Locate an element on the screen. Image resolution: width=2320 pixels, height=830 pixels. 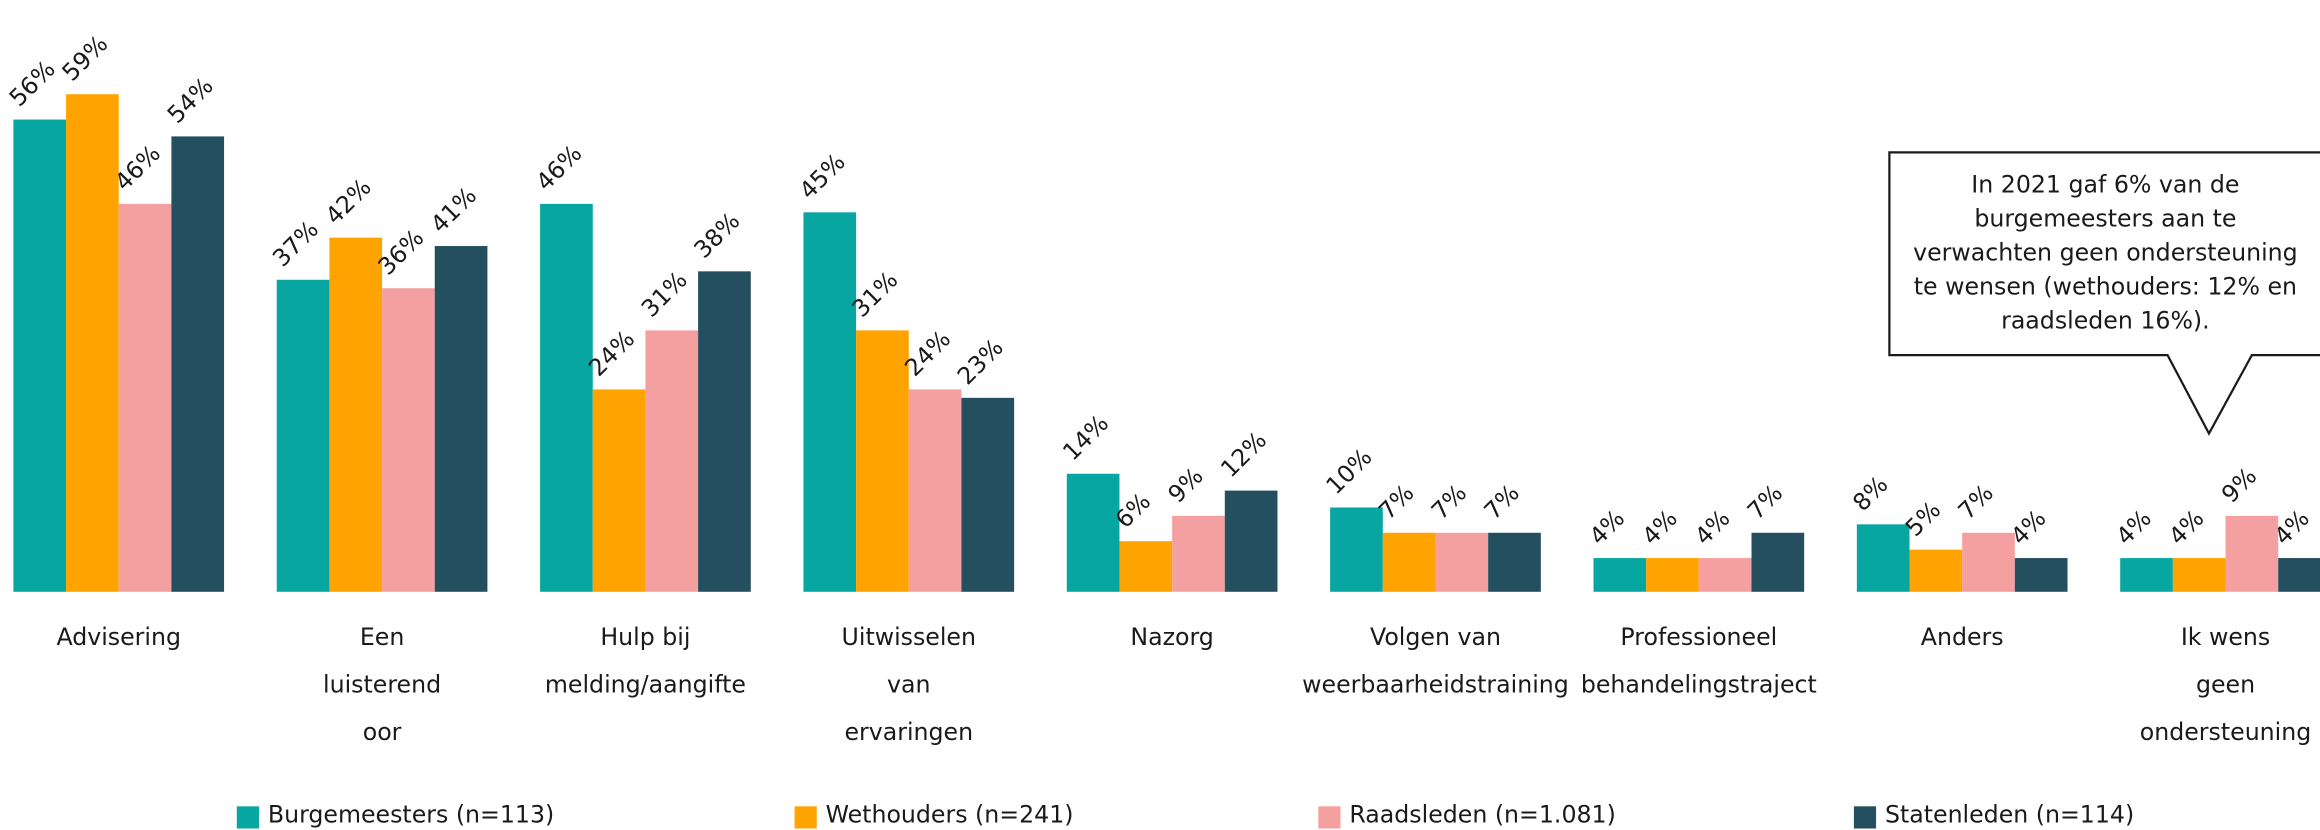
x-tick-label: Een luisterend oor is located at coordinates (382, 684).